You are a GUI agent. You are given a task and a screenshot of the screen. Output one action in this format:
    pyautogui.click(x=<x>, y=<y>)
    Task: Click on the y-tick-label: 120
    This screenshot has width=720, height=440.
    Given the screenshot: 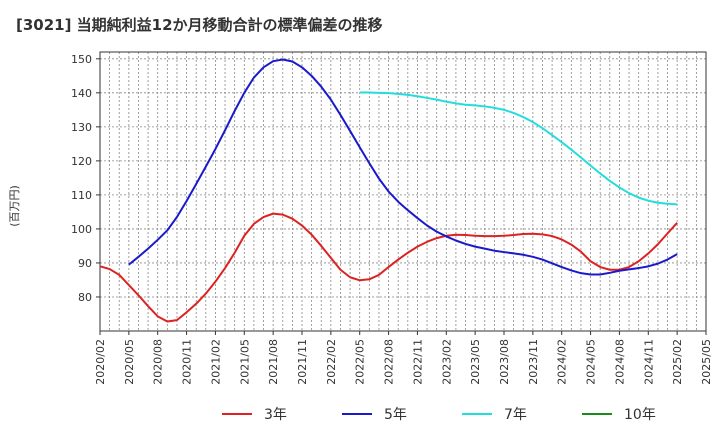 What is the action you would take?
    pyautogui.click(x=81, y=161)
    